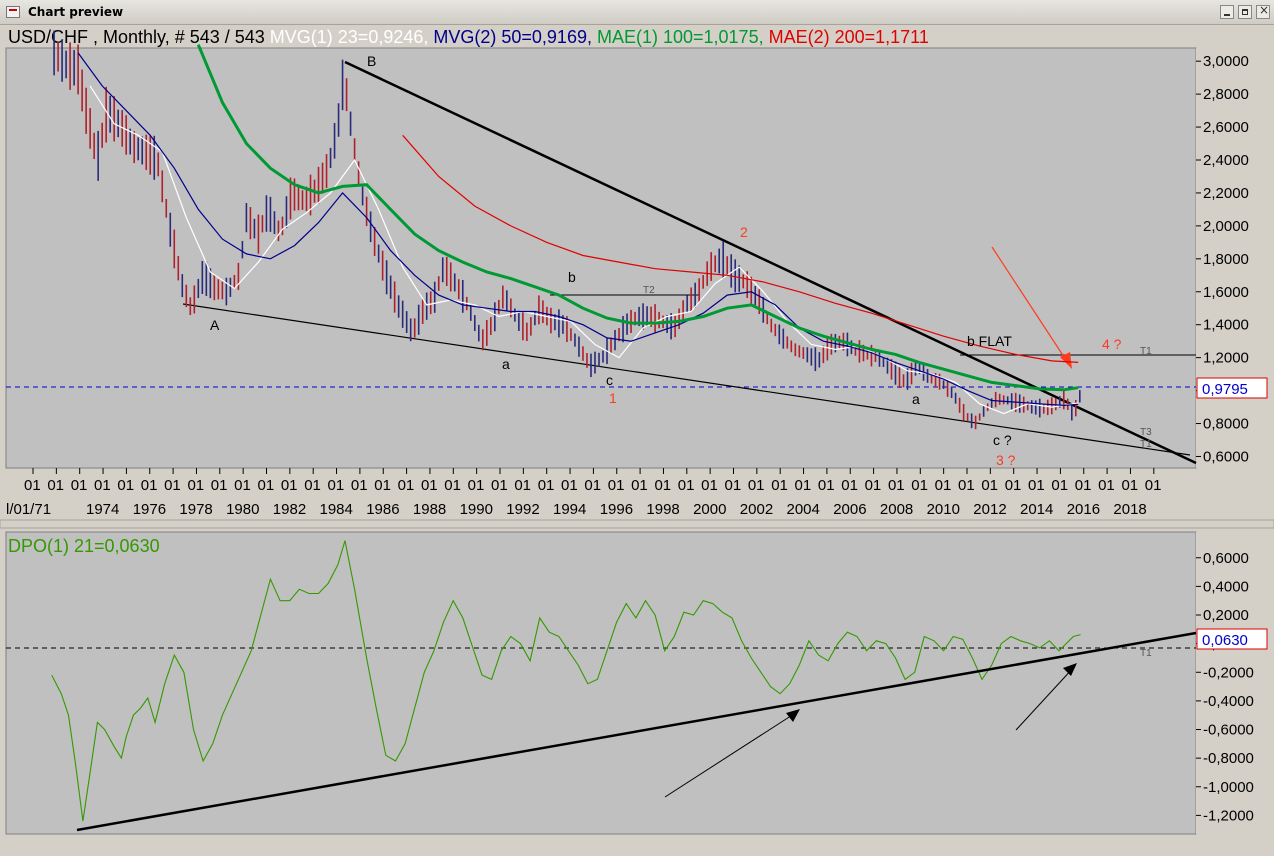  I want to click on y-tick-label: 1,4000, so click(1226, 325).